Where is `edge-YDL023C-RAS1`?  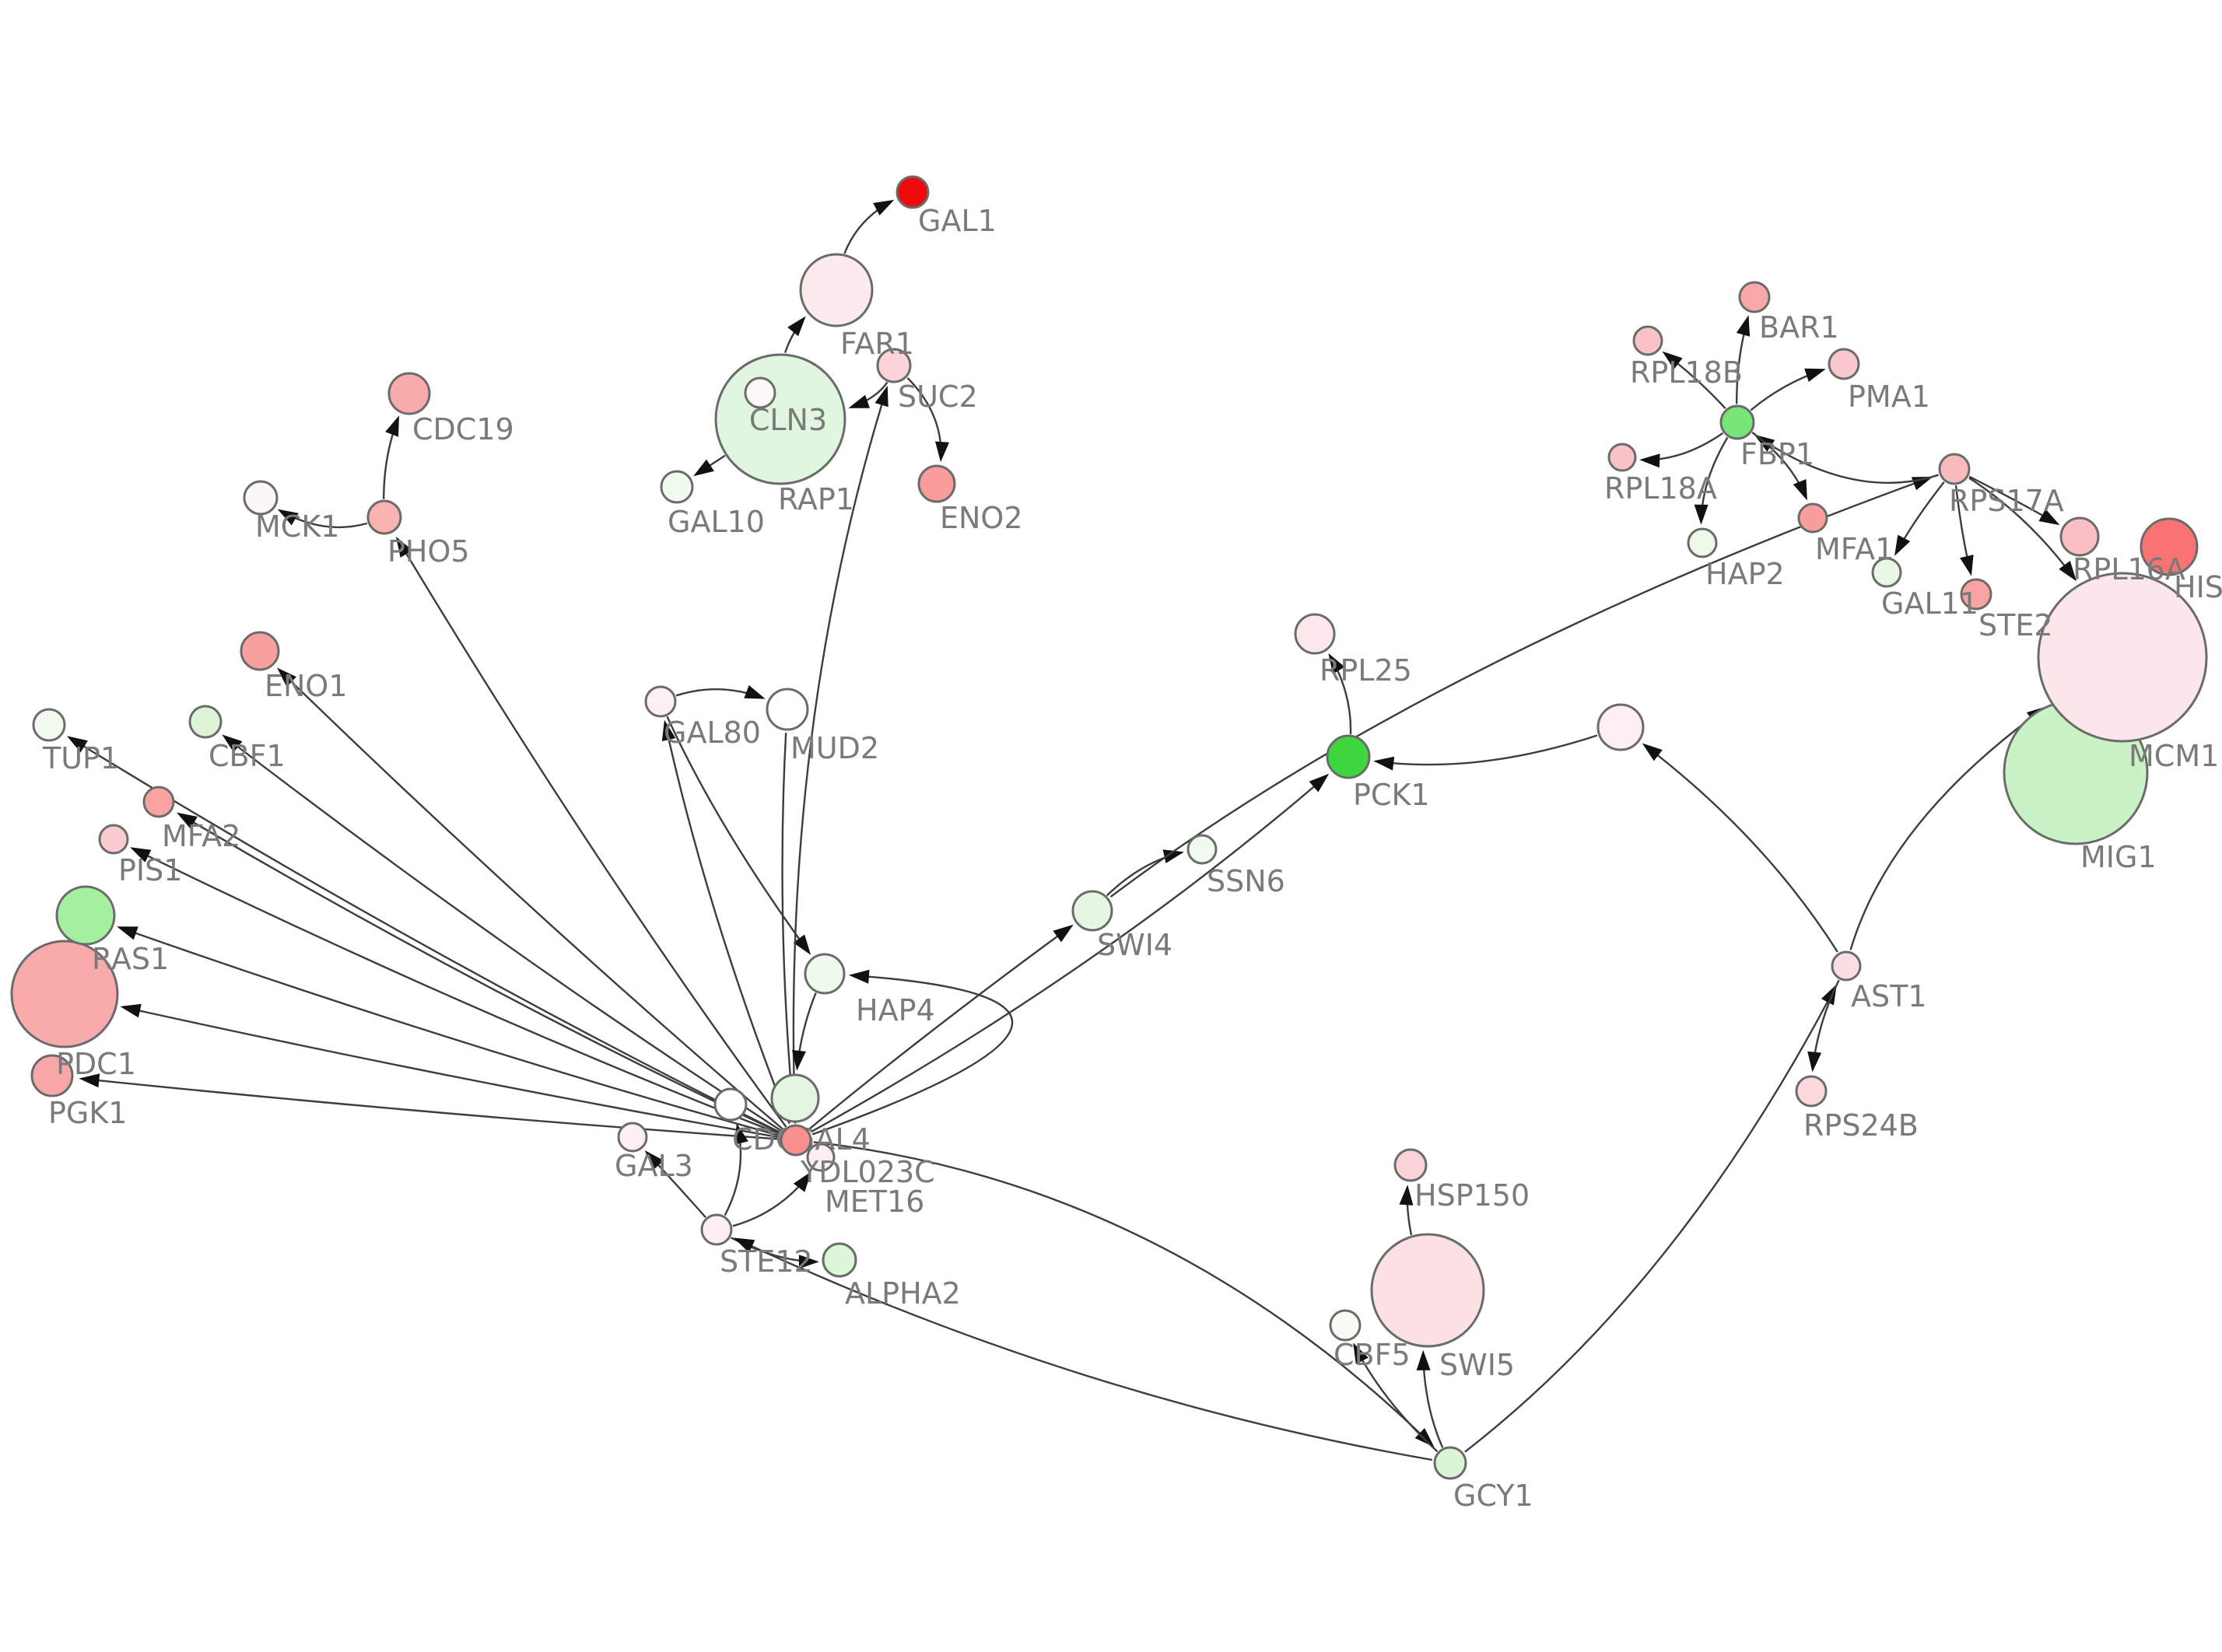 edge-YDL023C-RAS1 is located at coordinates (457, 1034).